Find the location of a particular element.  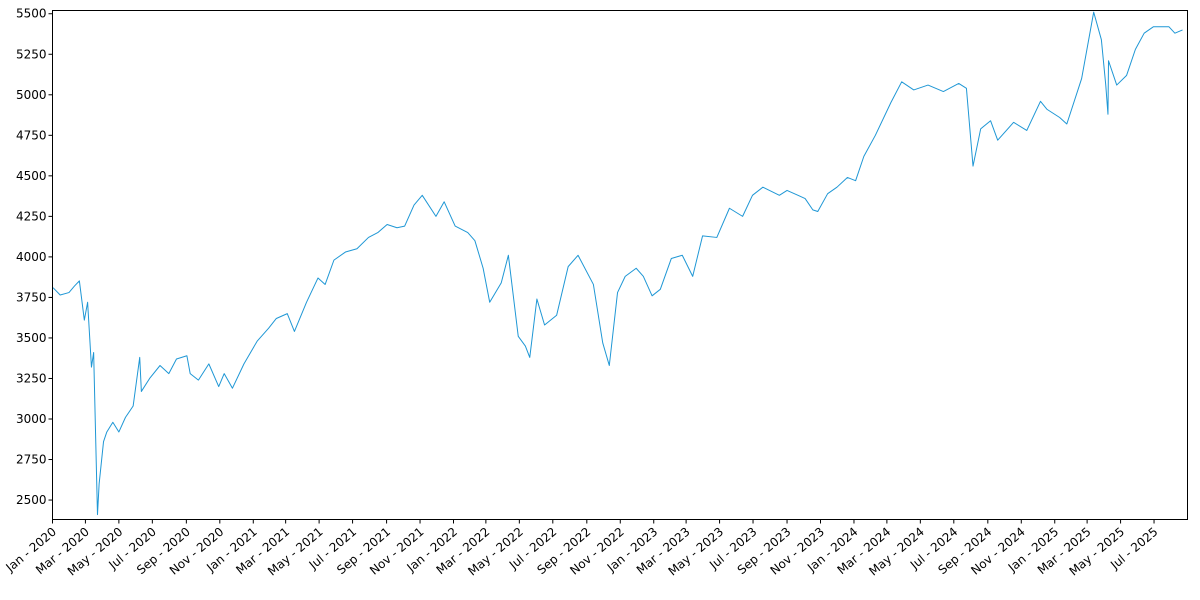

y-tick-label: 5250 is located at coordinates (31, 54).